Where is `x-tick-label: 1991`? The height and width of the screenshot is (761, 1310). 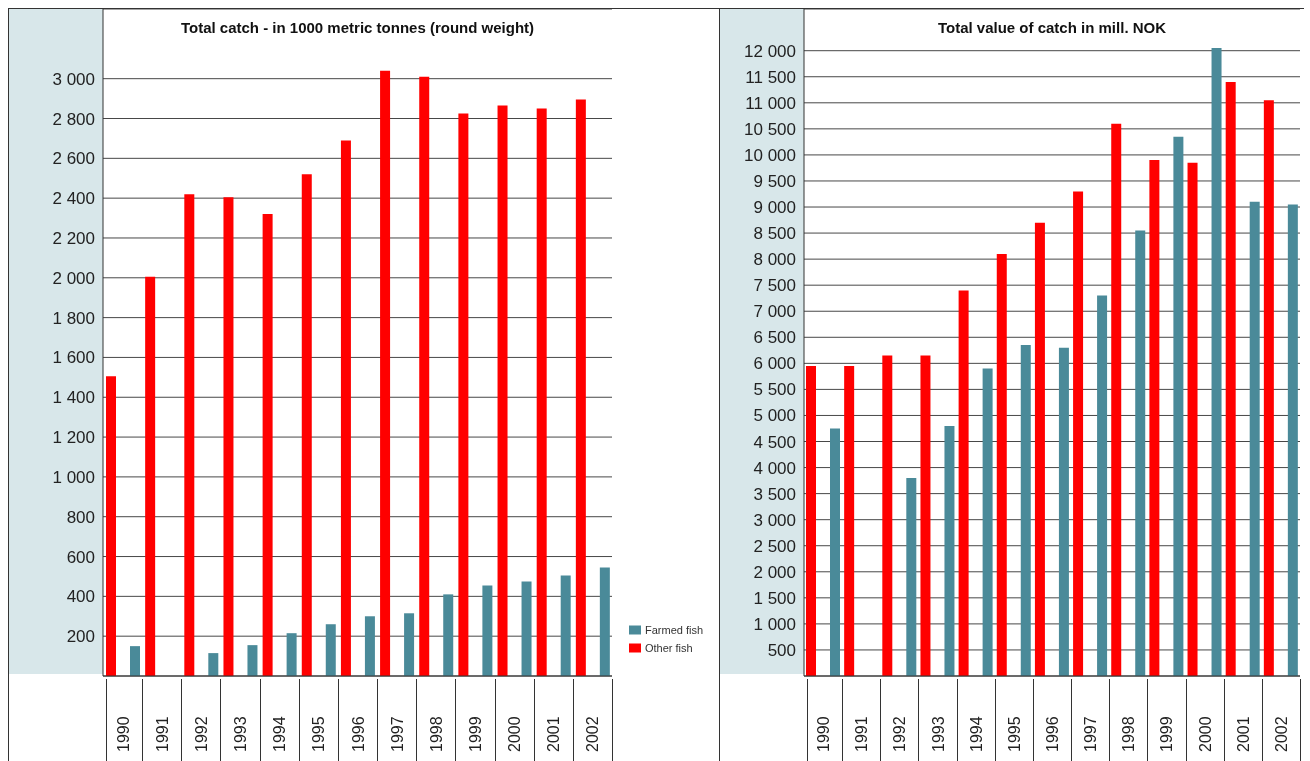 x-tick-label: 1991 is located at coordinates (162, 734).